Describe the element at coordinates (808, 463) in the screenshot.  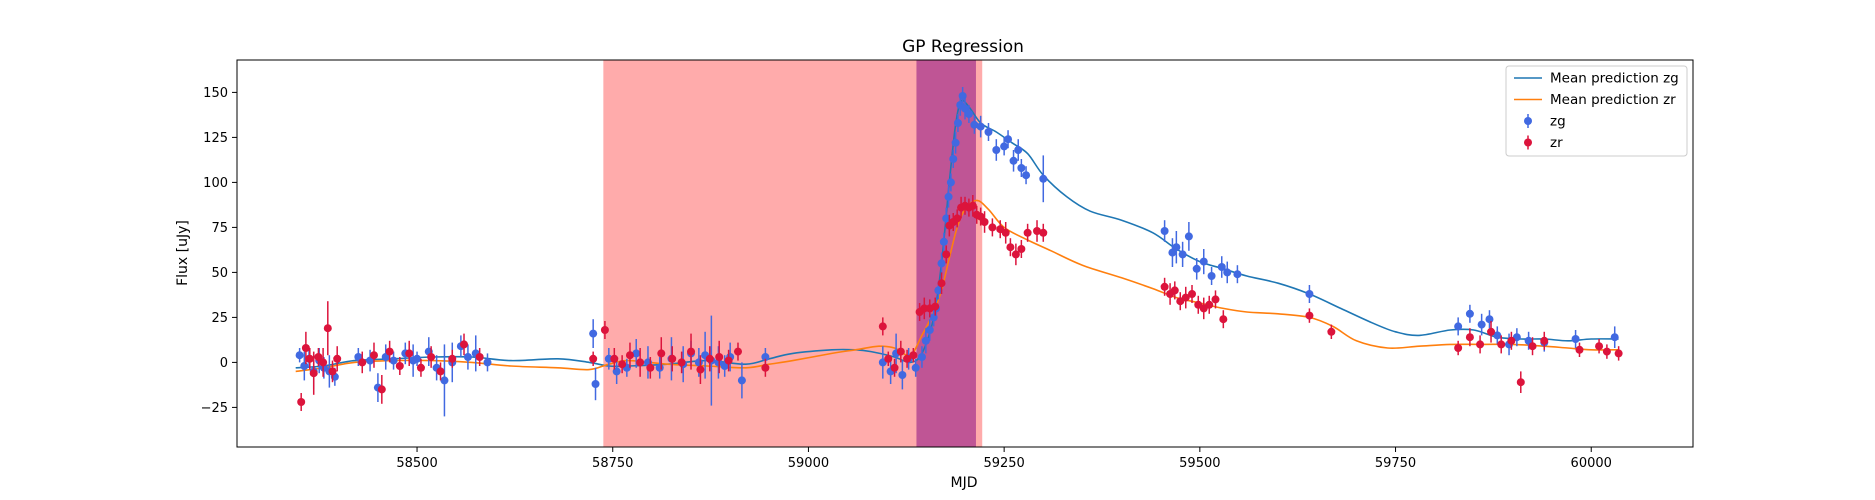
I see `x-tick-label: 59000` at that location.